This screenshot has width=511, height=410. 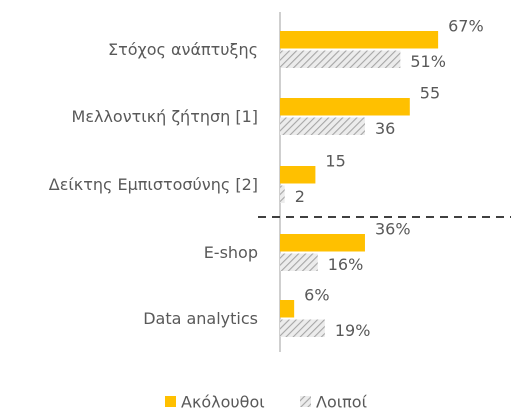 I want to click on value-label: 16%, so click(x=346, y=264).